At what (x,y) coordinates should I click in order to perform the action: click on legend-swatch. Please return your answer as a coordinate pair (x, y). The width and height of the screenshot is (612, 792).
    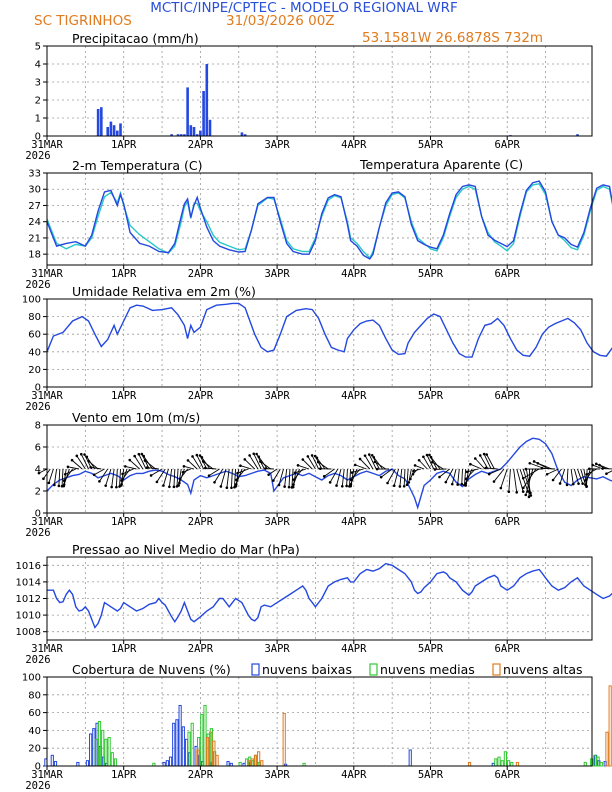
    Looking at the image, I should click on (255, 669).